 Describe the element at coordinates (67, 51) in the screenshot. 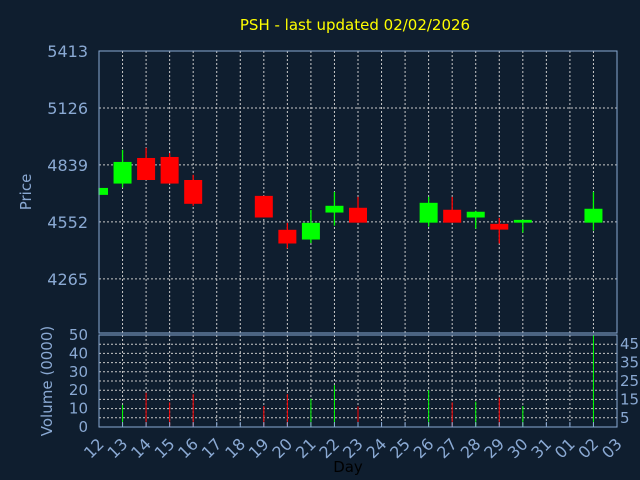

I see `y-tick-label: 5413` at that location.